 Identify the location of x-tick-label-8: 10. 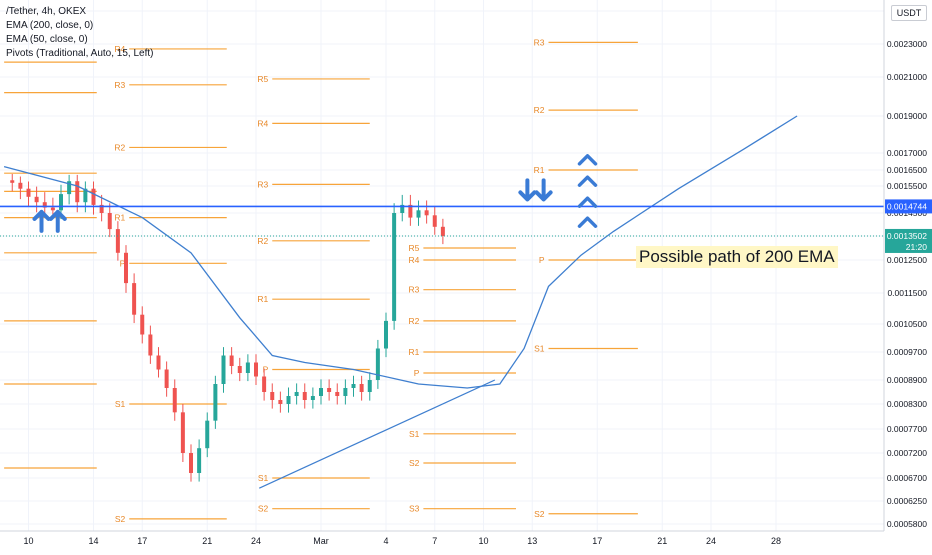
(483, 541).